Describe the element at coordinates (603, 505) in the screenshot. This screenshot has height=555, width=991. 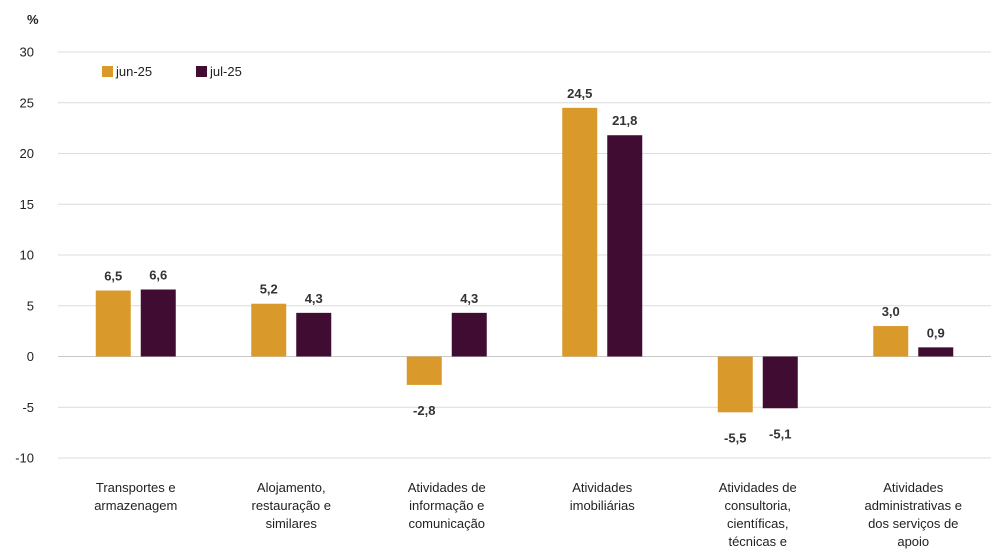
I see `x-category-label: imobiliárias` at that location.